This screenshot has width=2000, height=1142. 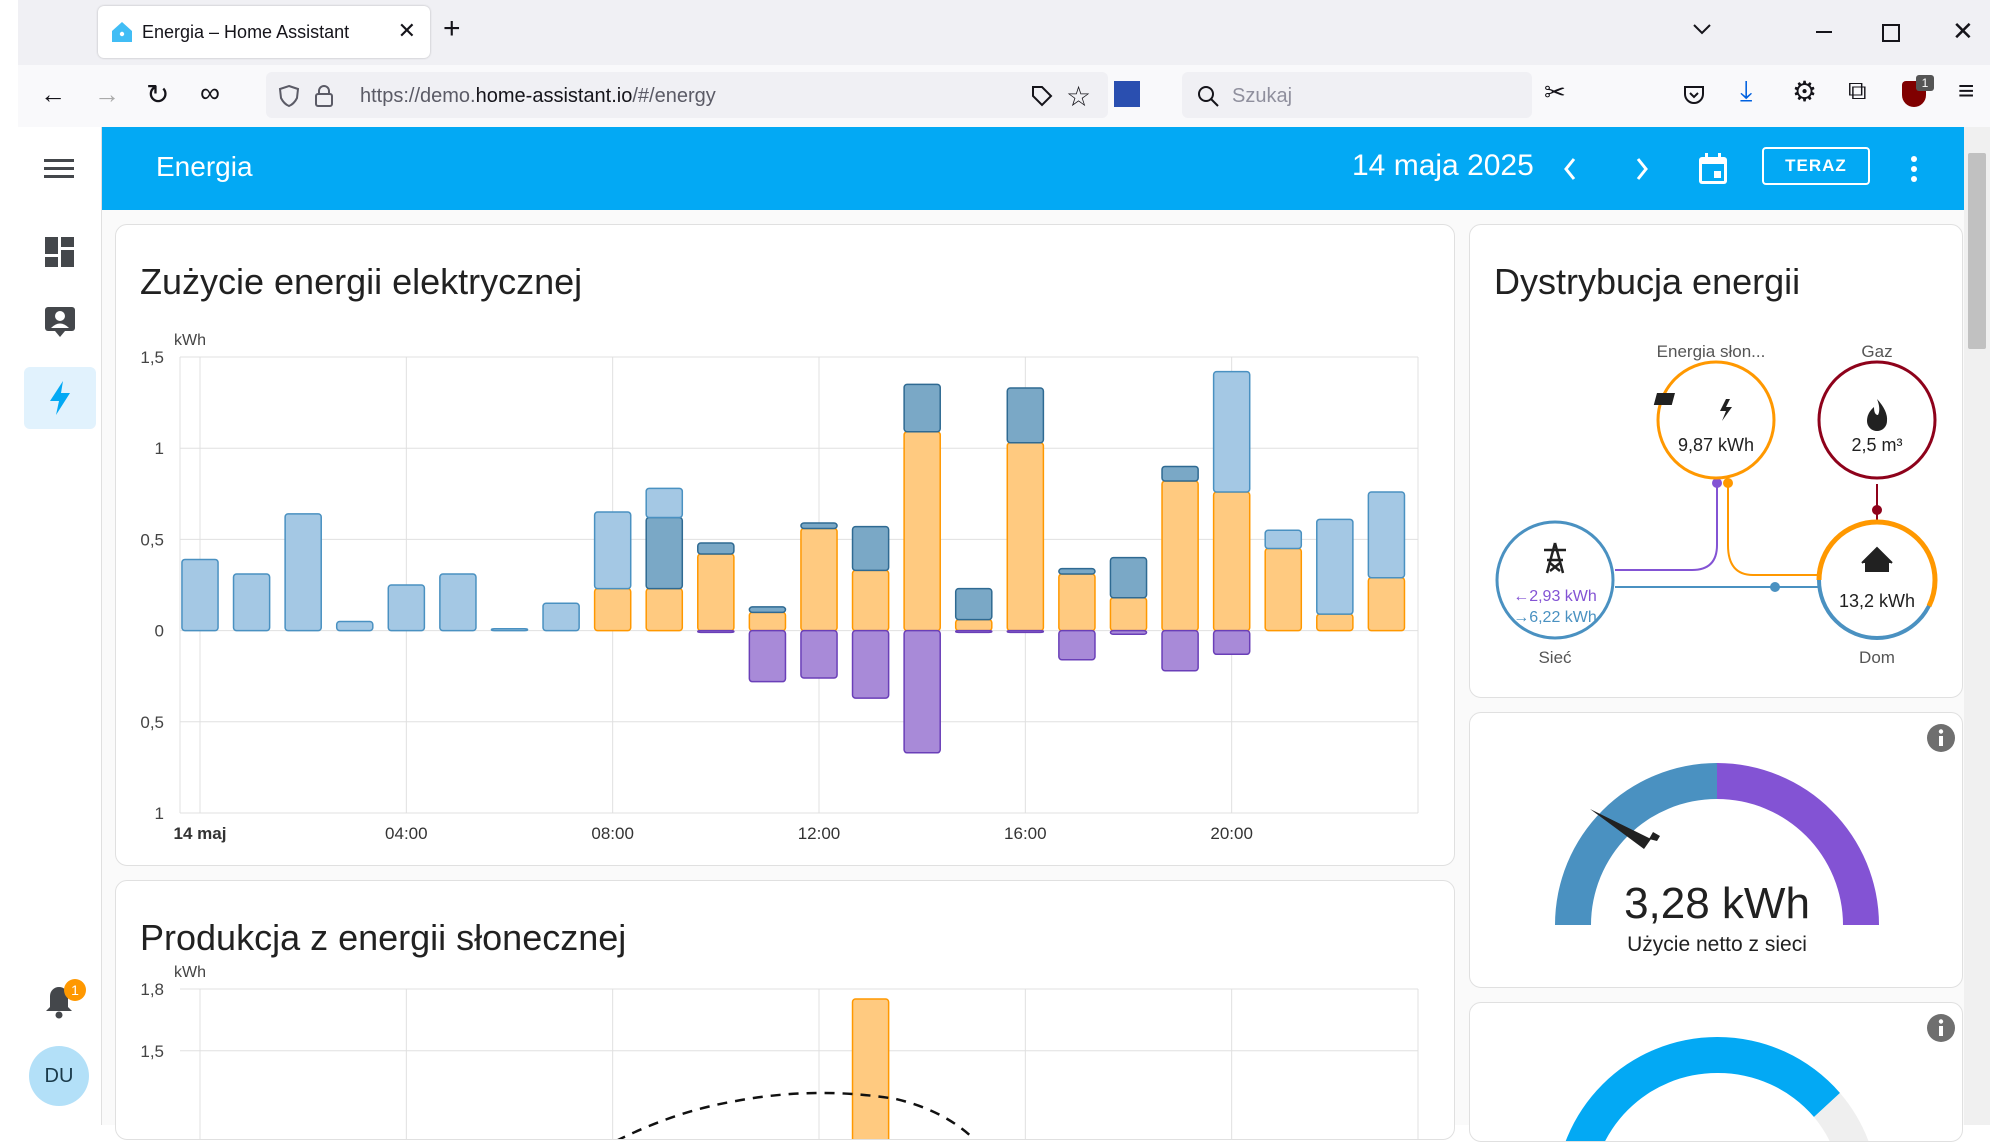 I want to click on grid-return-value: ←2,93 kWh, so click(x=1555, y=596).